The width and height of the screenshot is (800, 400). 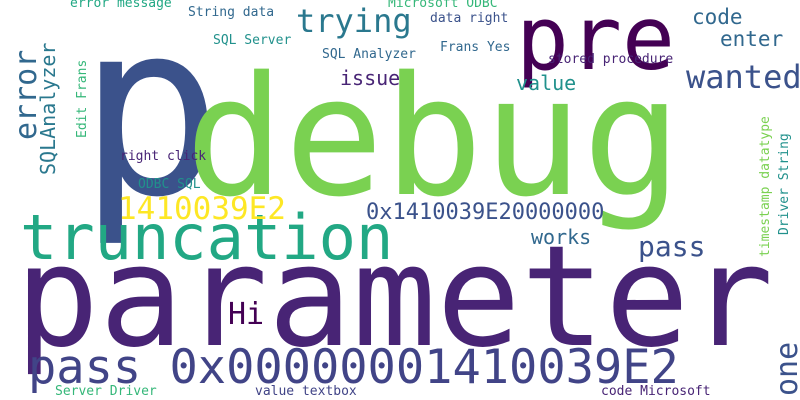 I want to click on word-truncation: truncation, so click(x=207, y=237).